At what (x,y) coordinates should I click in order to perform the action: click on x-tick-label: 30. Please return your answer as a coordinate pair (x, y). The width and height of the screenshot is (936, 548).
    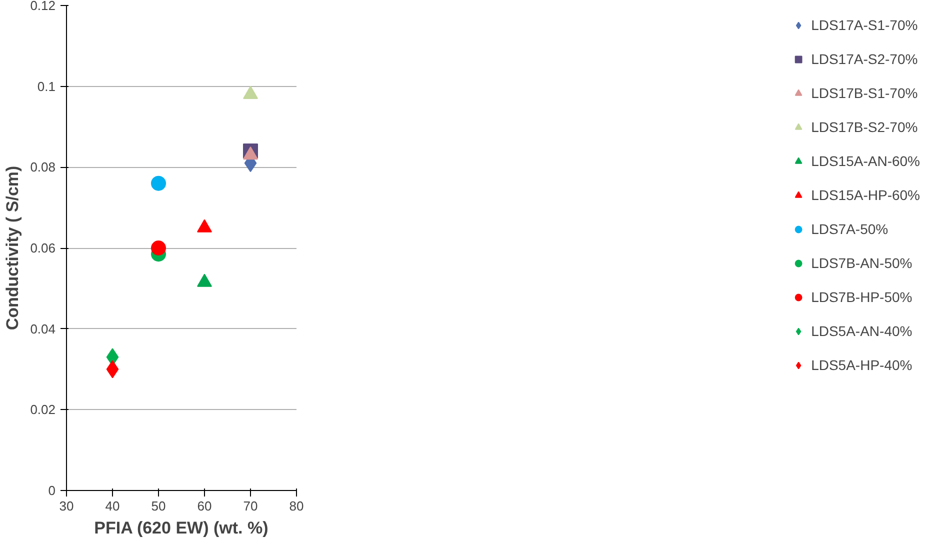
    Looking at the image, I should click on (66, 506).